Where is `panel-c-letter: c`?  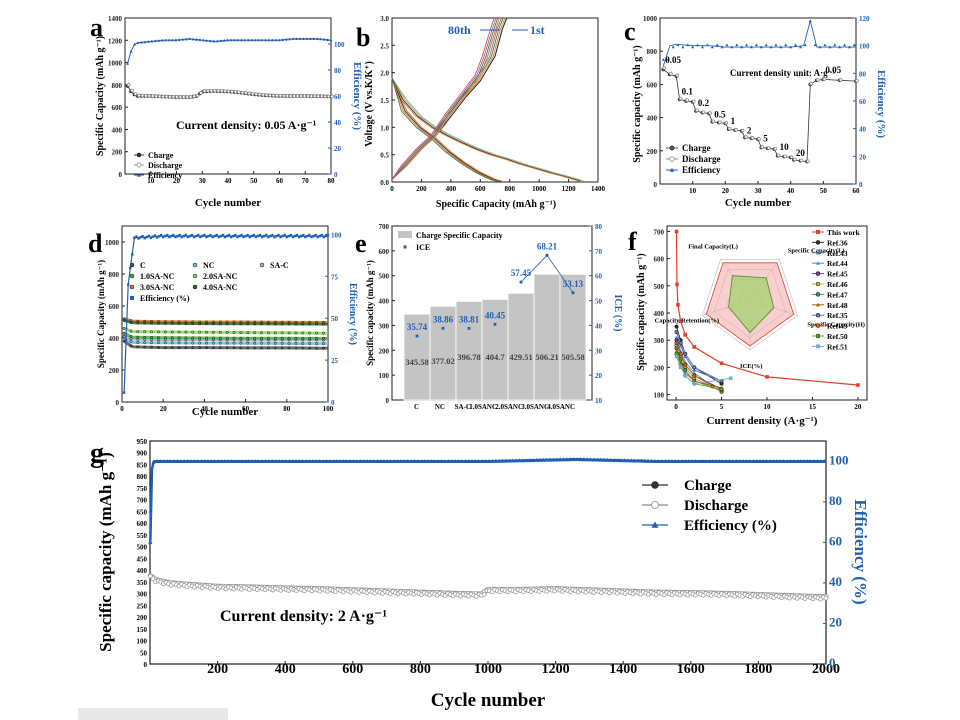 panel-c-letter: c is located at coordinates (630, 31).